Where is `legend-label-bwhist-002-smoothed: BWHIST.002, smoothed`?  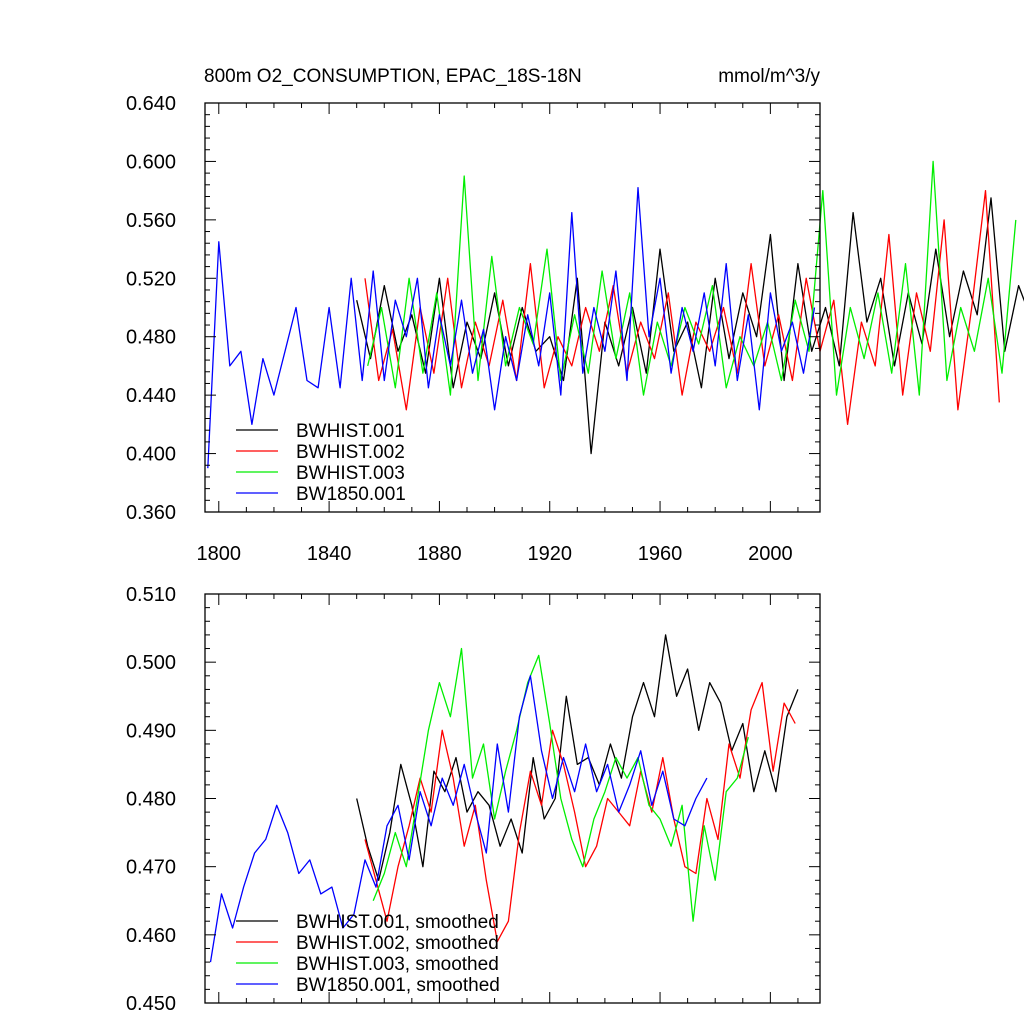
legend-label-bwhist-002-smoothed: BWHIST.002, smoothed is located at coordinates (397, 943).